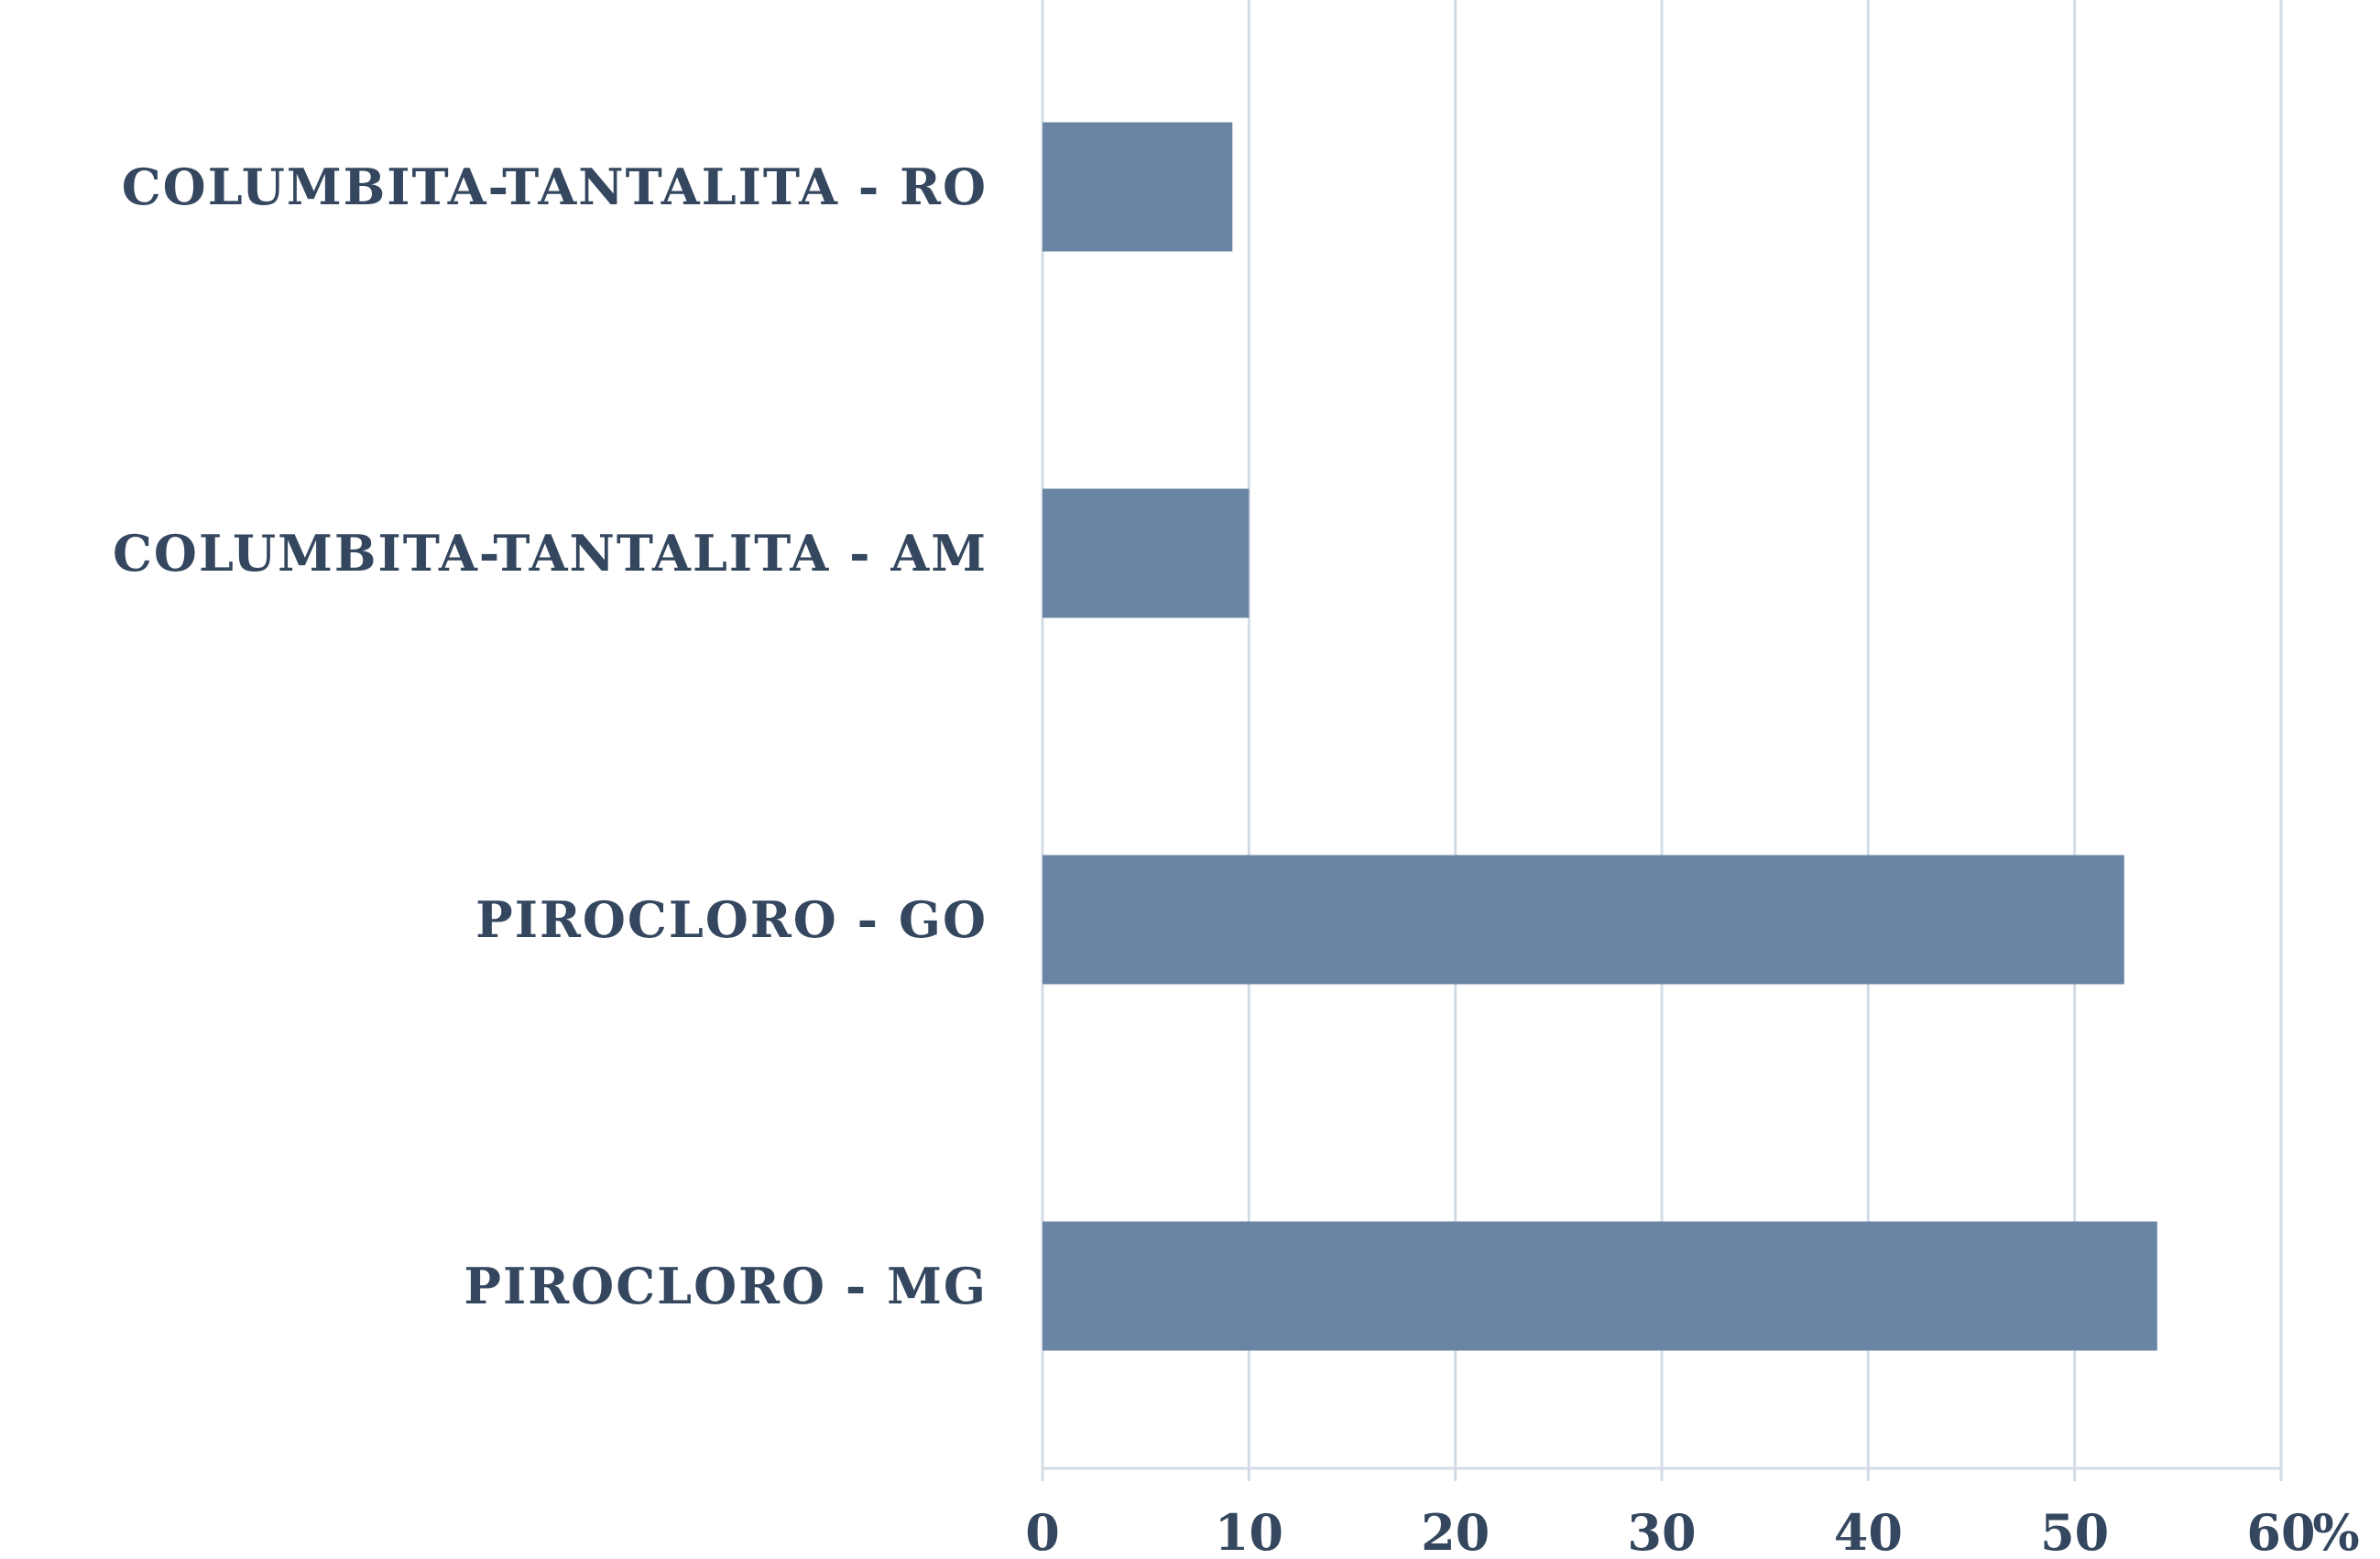  What do you see at coordinates (1455, 1531) in the screenshot?
I see `x-tick-label: 20` at bounding box center [1455, 1531].